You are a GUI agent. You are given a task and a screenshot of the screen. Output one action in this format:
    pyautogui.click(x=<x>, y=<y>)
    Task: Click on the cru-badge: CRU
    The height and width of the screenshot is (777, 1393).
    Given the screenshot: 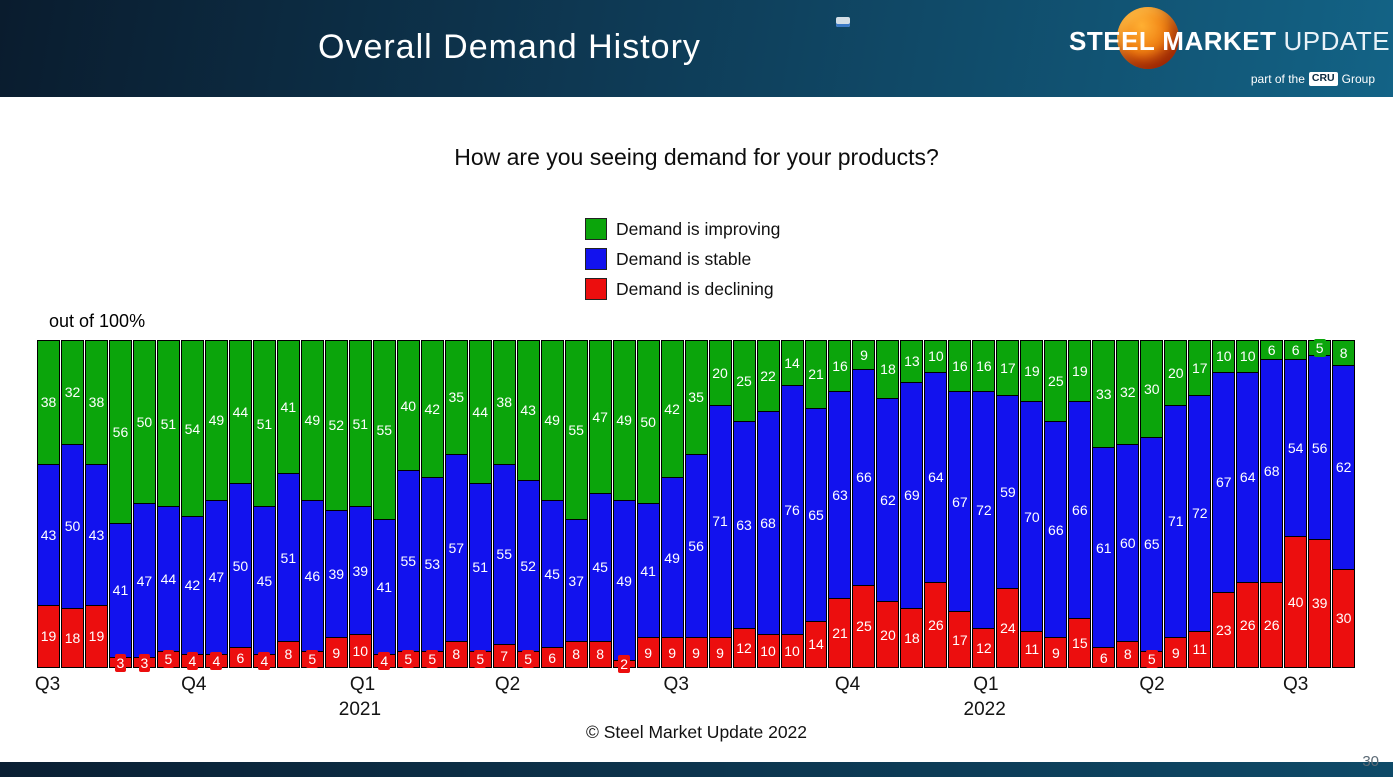 What is the action you would take?
    pyautogui.click(x=1323, y=79)
    